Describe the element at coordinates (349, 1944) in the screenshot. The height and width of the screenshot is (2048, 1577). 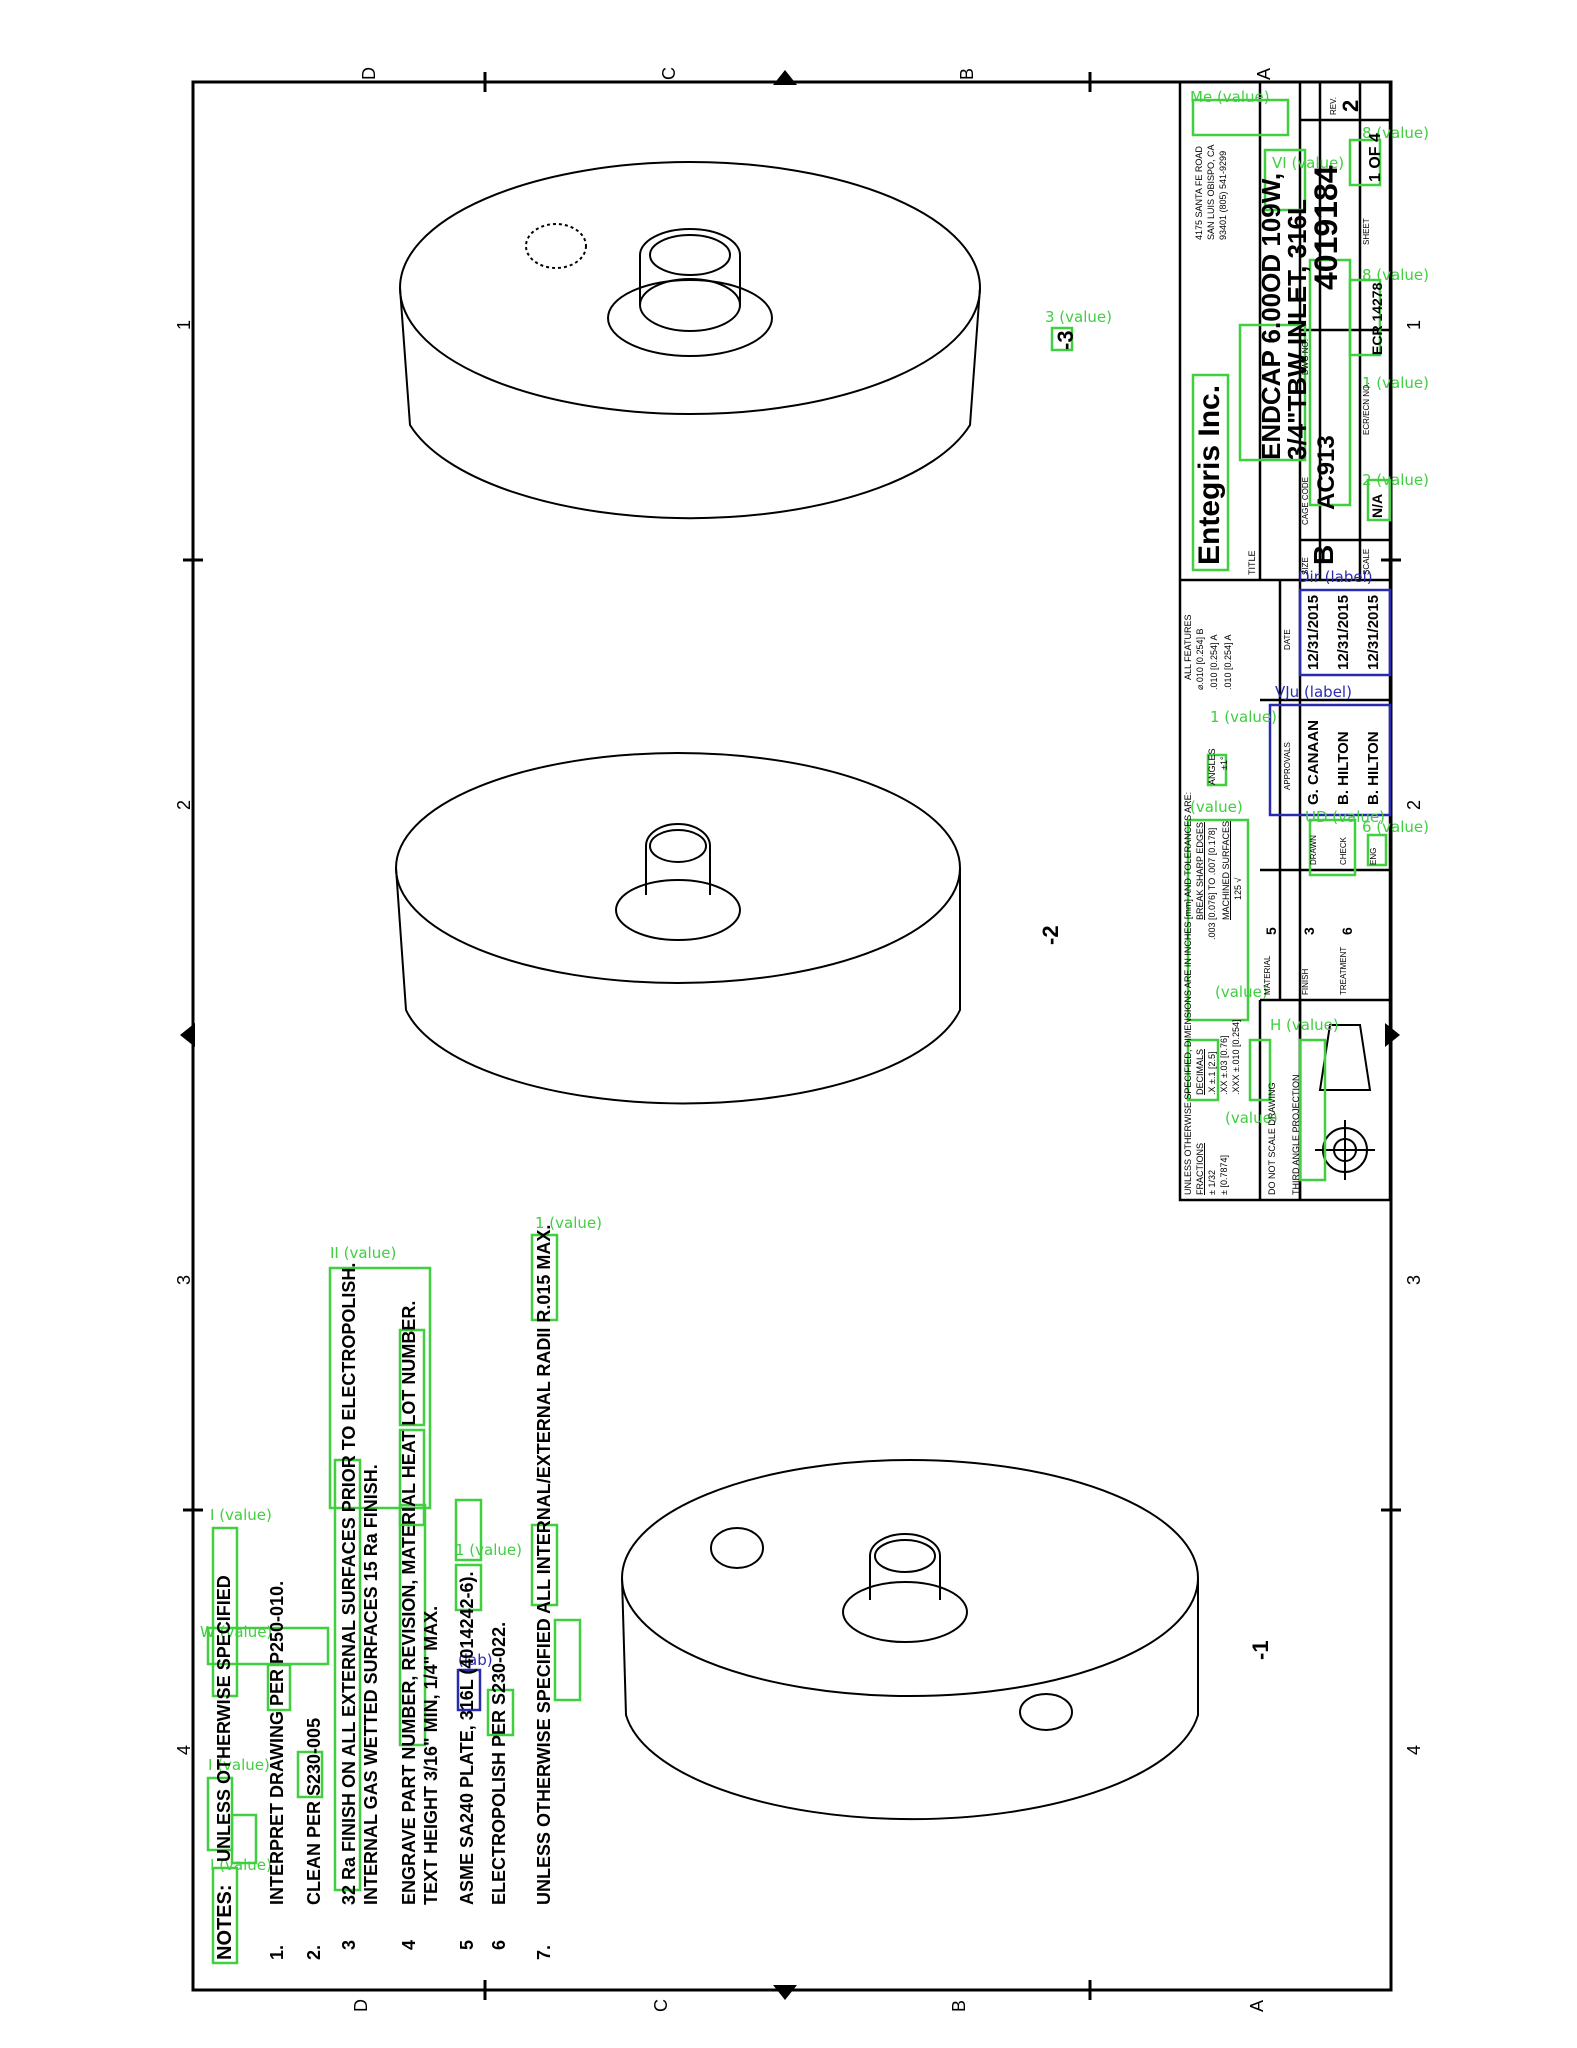
I see `note-3-number: 3` at that location.